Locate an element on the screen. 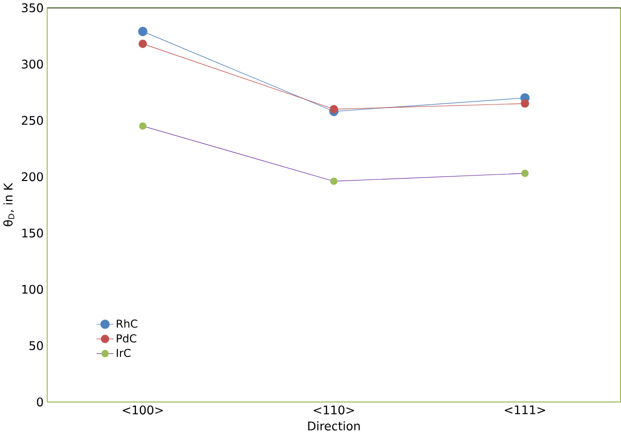  legend-label: RhC is located at coordinates (127, 323).